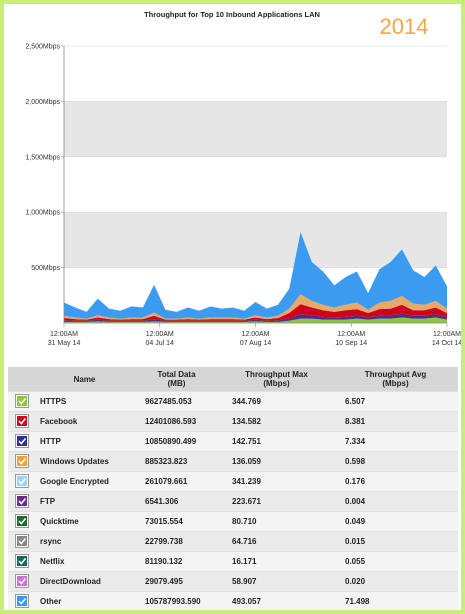 The height and width of the screenshot is (614, 465). I want to click on table-row: HTTPS 9627485.053 344.769 6.507, so click(233, 401).